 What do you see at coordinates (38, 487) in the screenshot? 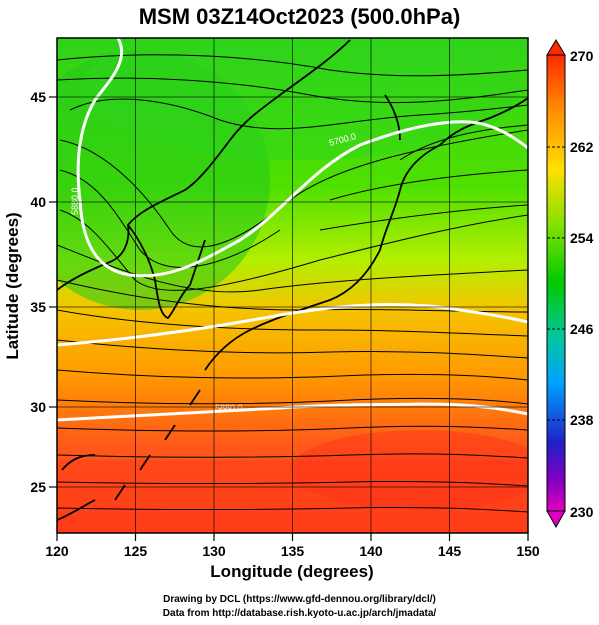
I see `y-tick-label: 25` at bounding box center [38, 487].